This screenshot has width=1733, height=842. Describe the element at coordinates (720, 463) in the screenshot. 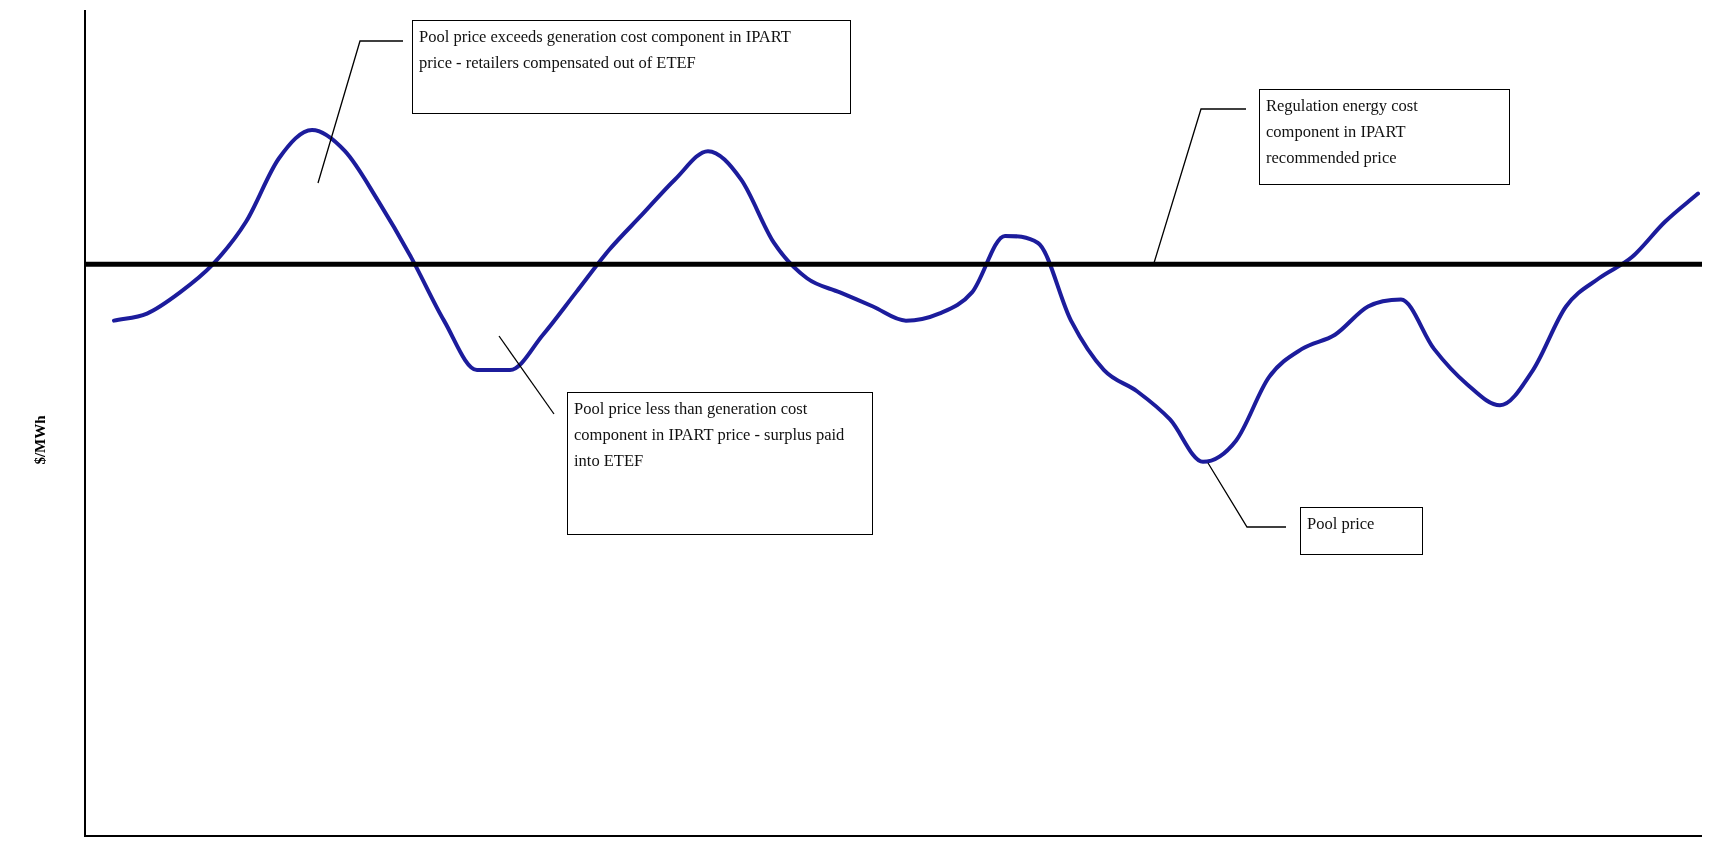

I see `annotation: Pool price less than generation cost component in IPART price - surplus paid into ETEF` at that location.